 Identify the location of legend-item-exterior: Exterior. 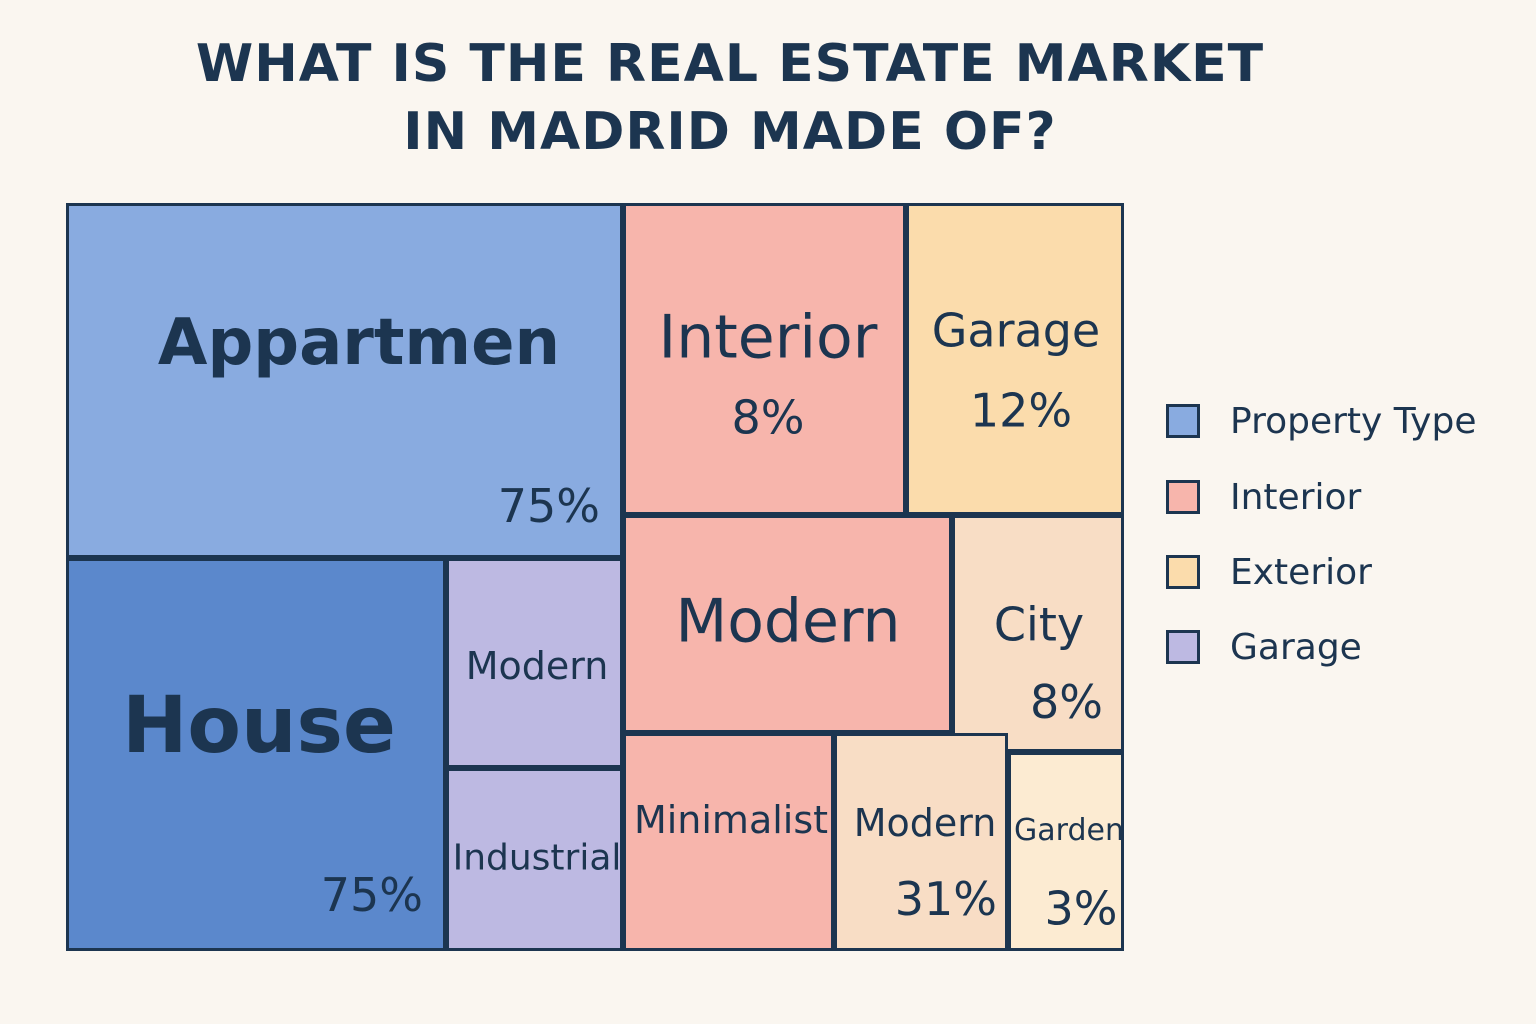
(1336, 573).